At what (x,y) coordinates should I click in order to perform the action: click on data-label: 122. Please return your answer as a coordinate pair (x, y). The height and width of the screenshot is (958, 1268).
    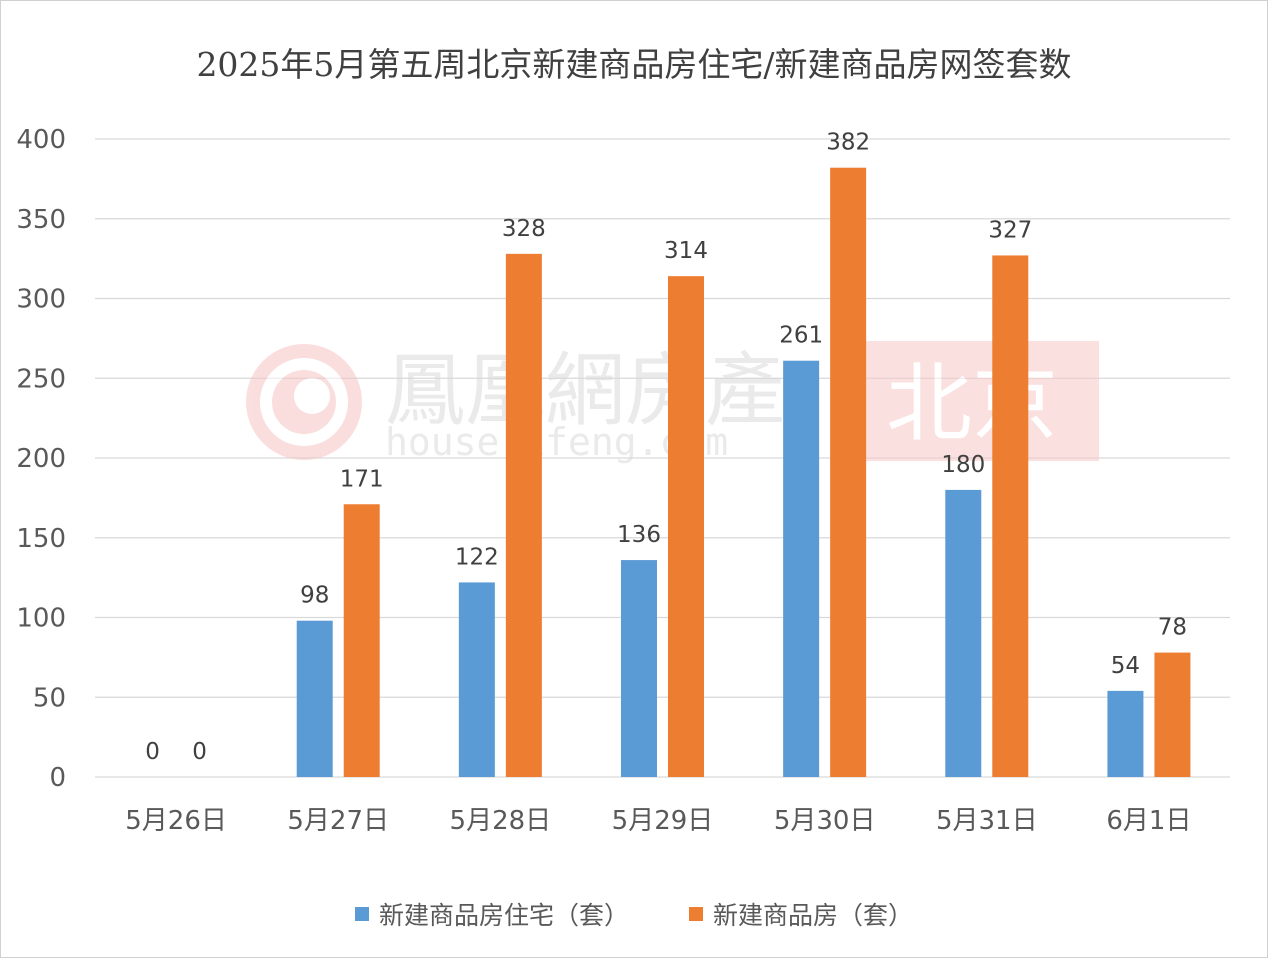
    Looking at the image, I should click on (477, 557).